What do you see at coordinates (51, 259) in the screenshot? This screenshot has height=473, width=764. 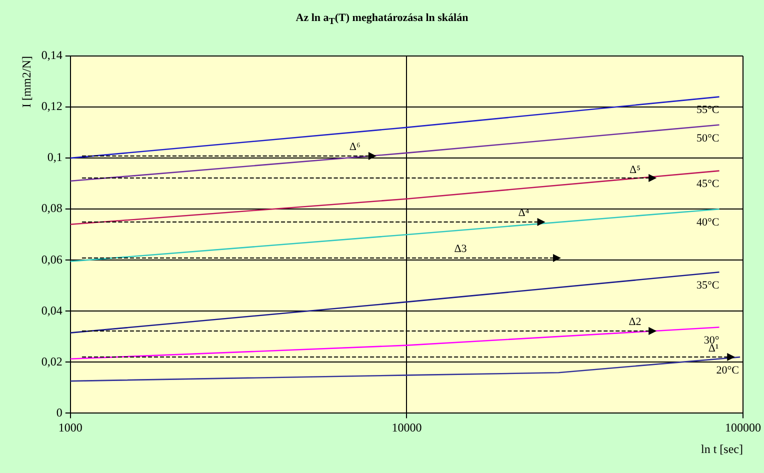 I see `y-tick-label: 0,06` at bounding box center [51, 259].